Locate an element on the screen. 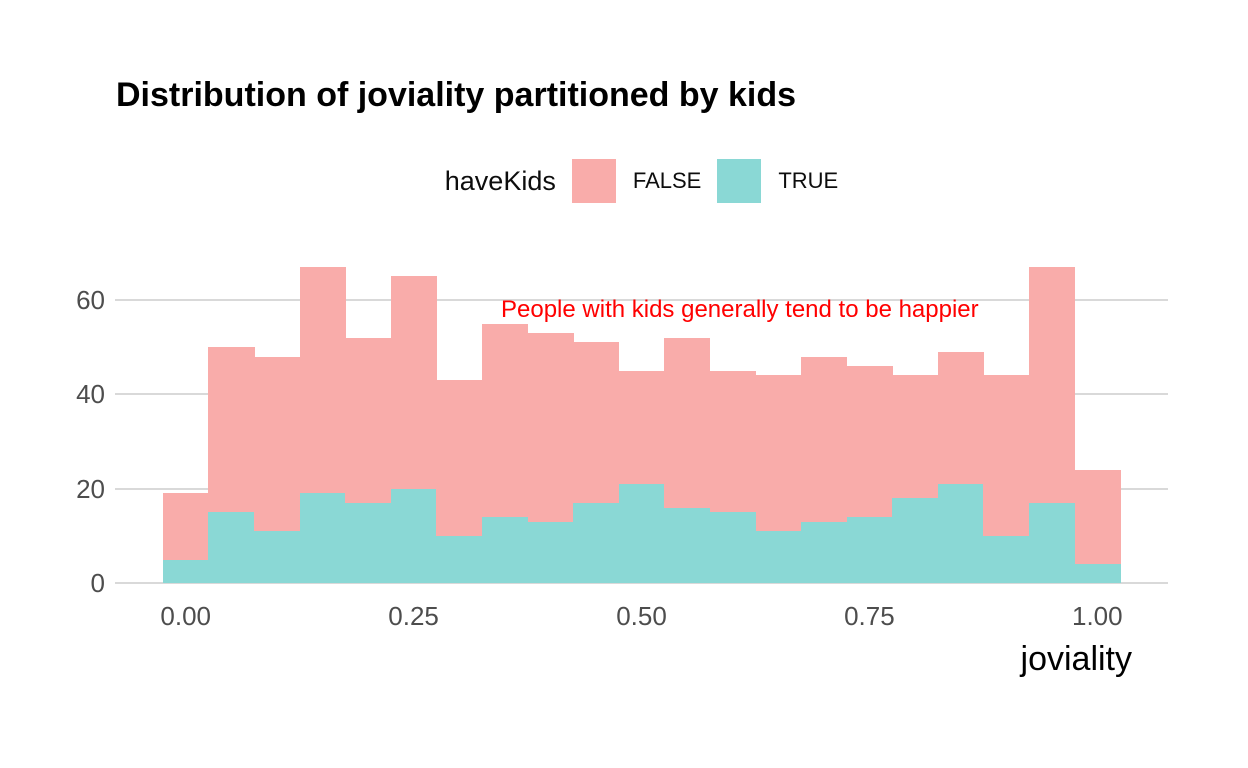 This screenshot has width=1248, height=768. legend-swatch-false is located at coordinates (593, 181).